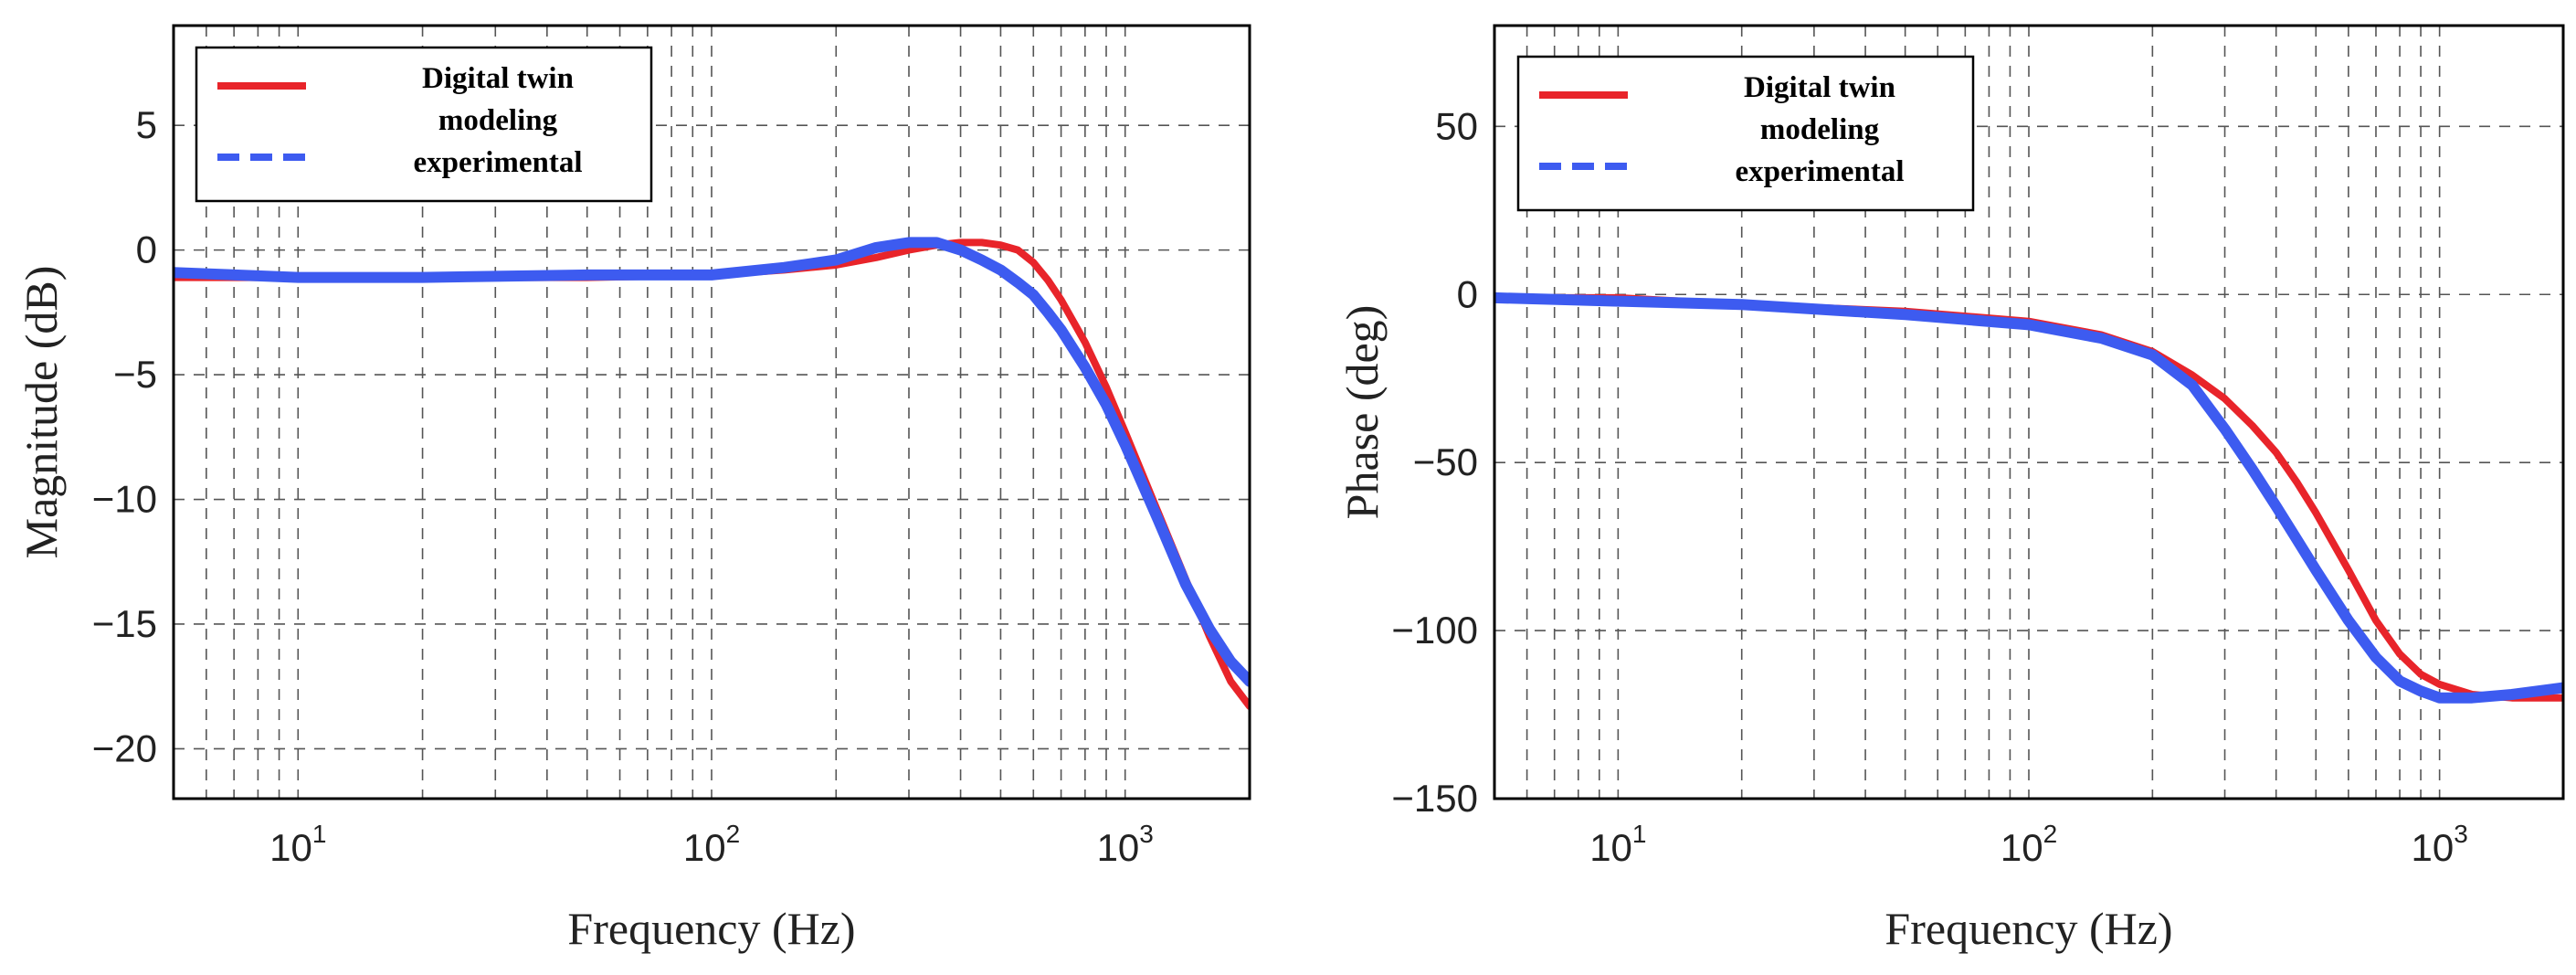  I want to click on phase-legend: Digital twin modeling experimental, so click(1745, 133).